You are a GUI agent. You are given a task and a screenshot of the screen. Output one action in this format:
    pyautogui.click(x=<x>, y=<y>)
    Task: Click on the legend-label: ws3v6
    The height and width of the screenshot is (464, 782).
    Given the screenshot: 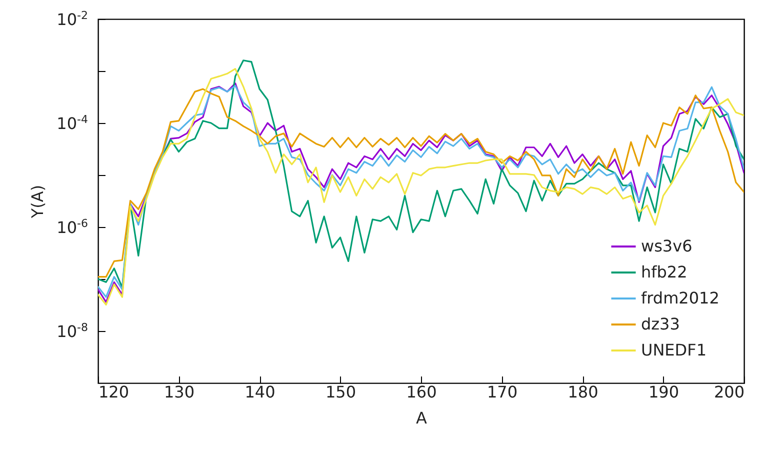 What is the action you would take?
    pyautogui.click(x=666, y=246)
    